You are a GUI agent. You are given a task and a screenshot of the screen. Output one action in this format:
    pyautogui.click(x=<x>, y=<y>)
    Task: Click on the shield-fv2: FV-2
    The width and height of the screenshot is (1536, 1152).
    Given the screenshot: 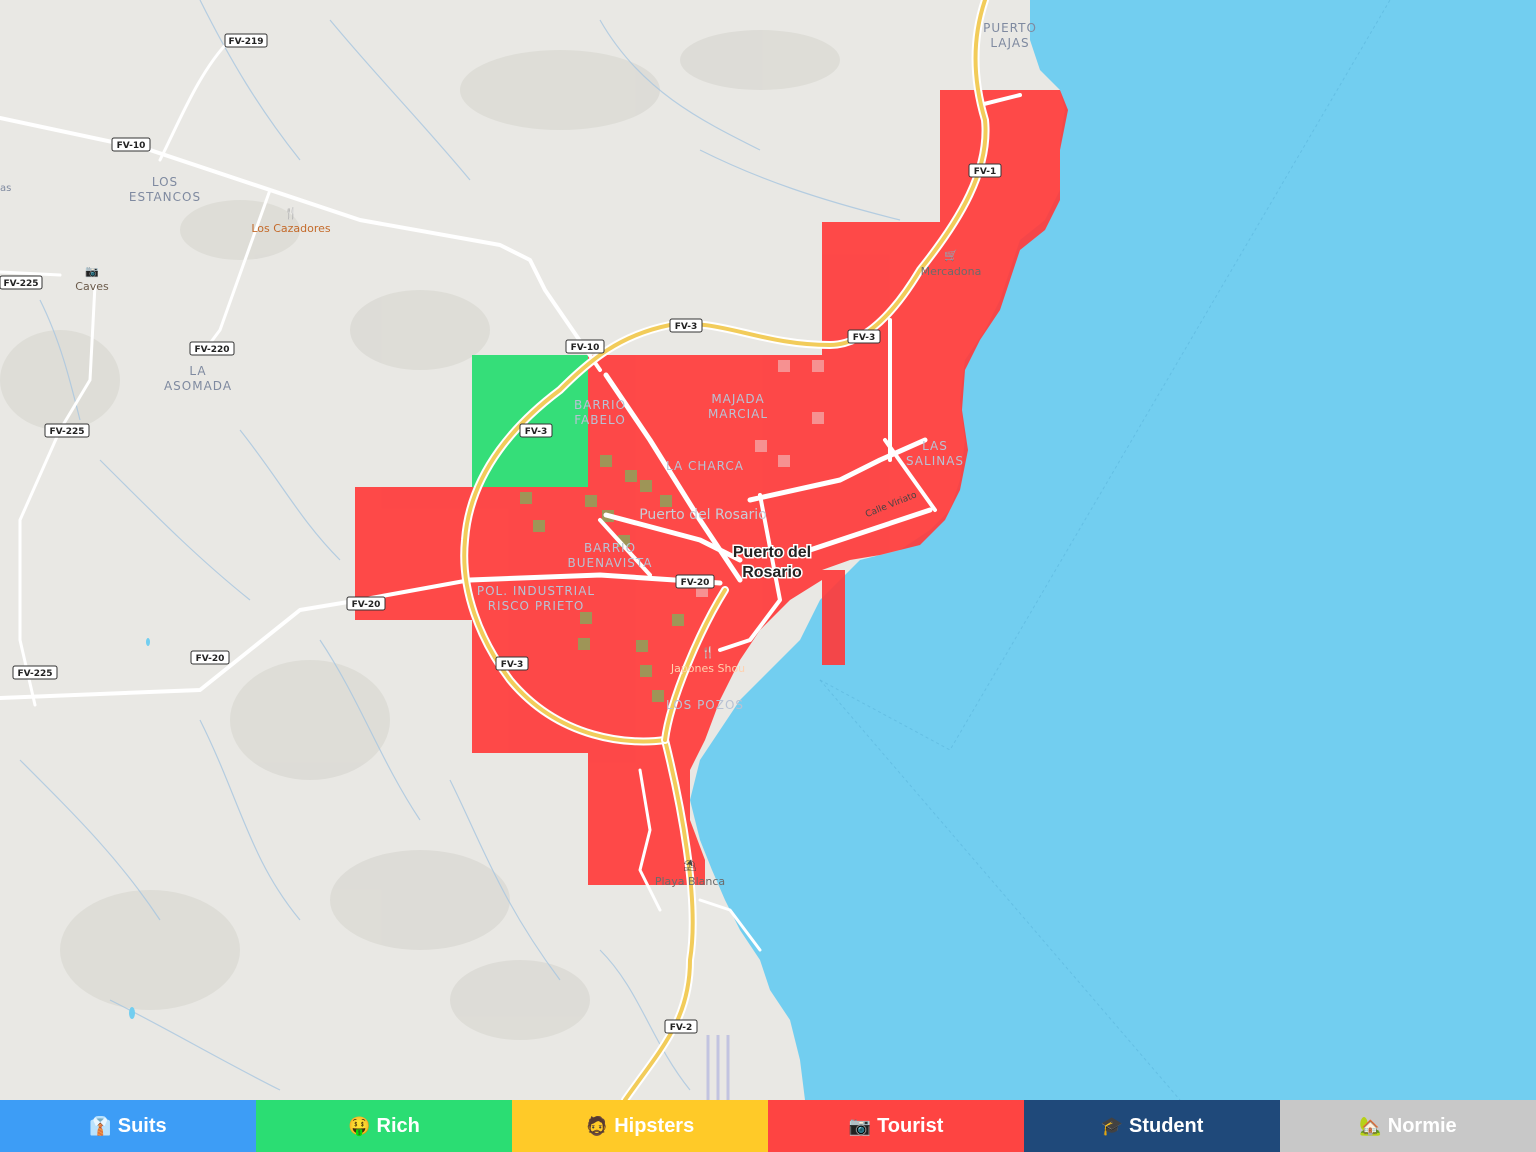 What is the action you would take?
    pyautogui.click(x=681, y=1026)
    